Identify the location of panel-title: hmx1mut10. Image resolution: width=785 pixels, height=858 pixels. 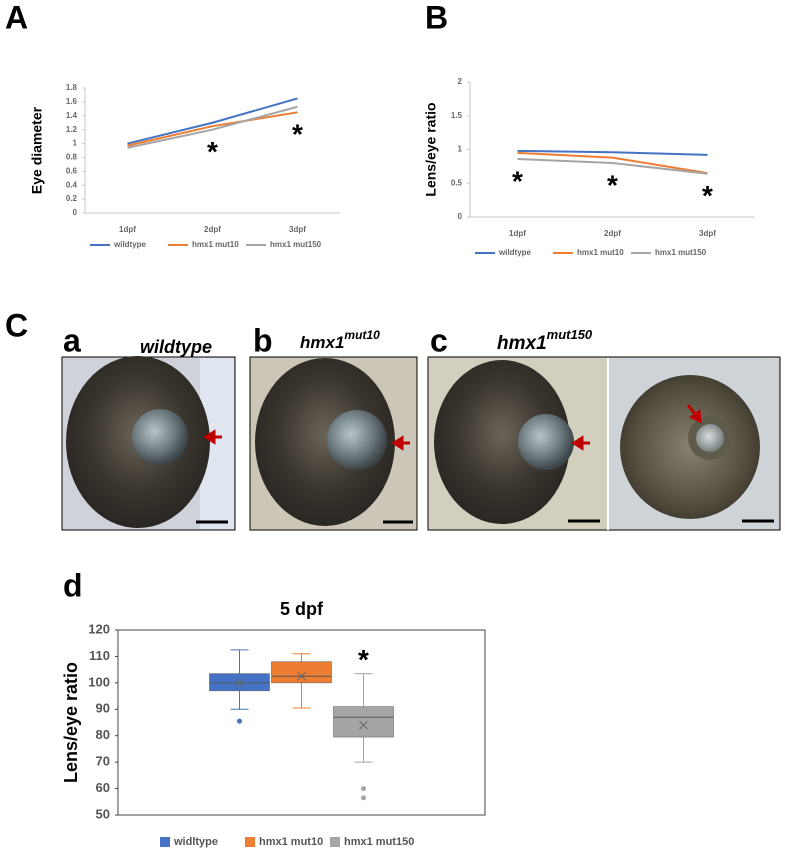
(340, 340).